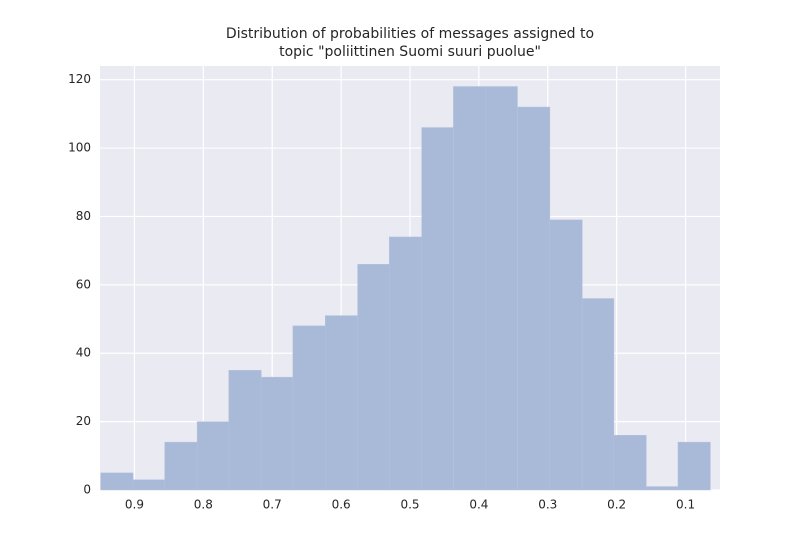 The image size is (800, 554). Describe the element at coordinates (341, 505) in the screenshot. I see `x-tick-label: 0.6` at that location.